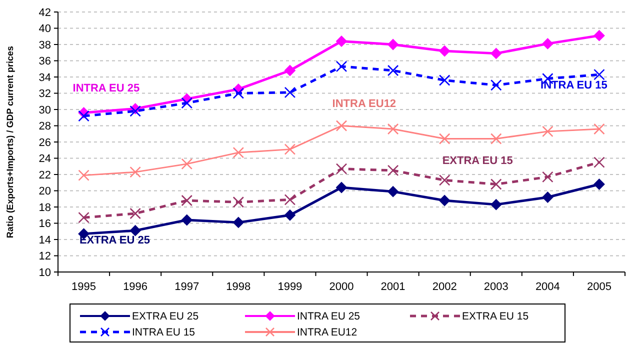 This screenshot has width=633, height=357. What do you see at coordinates (164, 332) in the screenshot?
I see `legend-label: INTRA EU 15` at bounding box center [164, 332].